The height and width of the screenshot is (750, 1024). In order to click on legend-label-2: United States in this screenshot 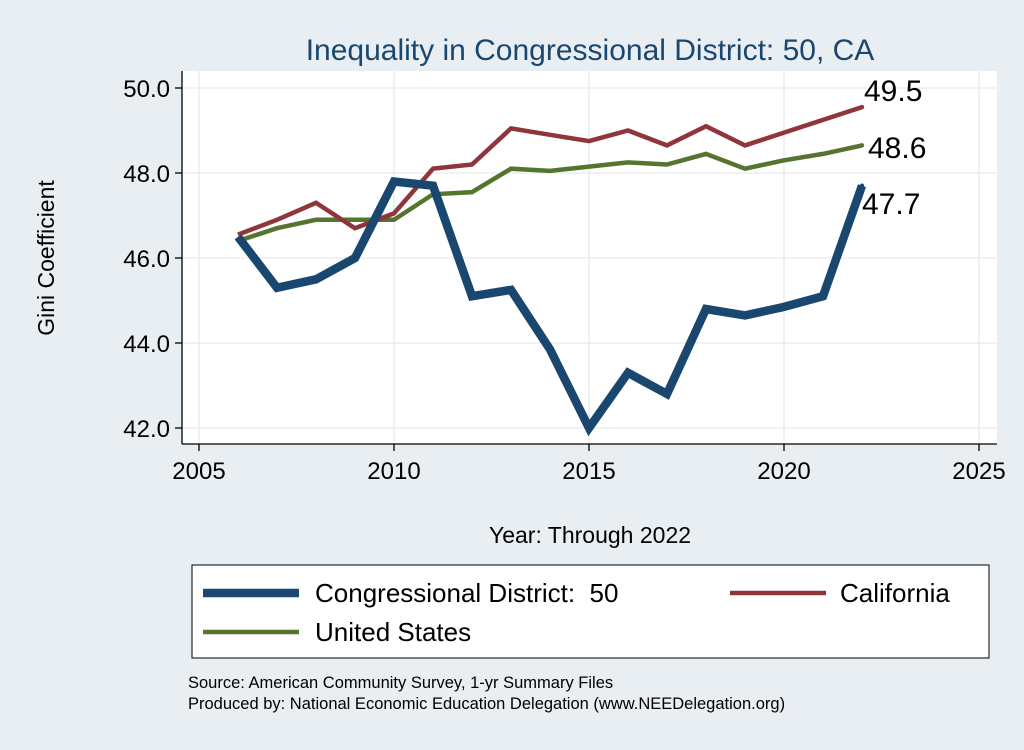, I will do `click(393, 632)`.